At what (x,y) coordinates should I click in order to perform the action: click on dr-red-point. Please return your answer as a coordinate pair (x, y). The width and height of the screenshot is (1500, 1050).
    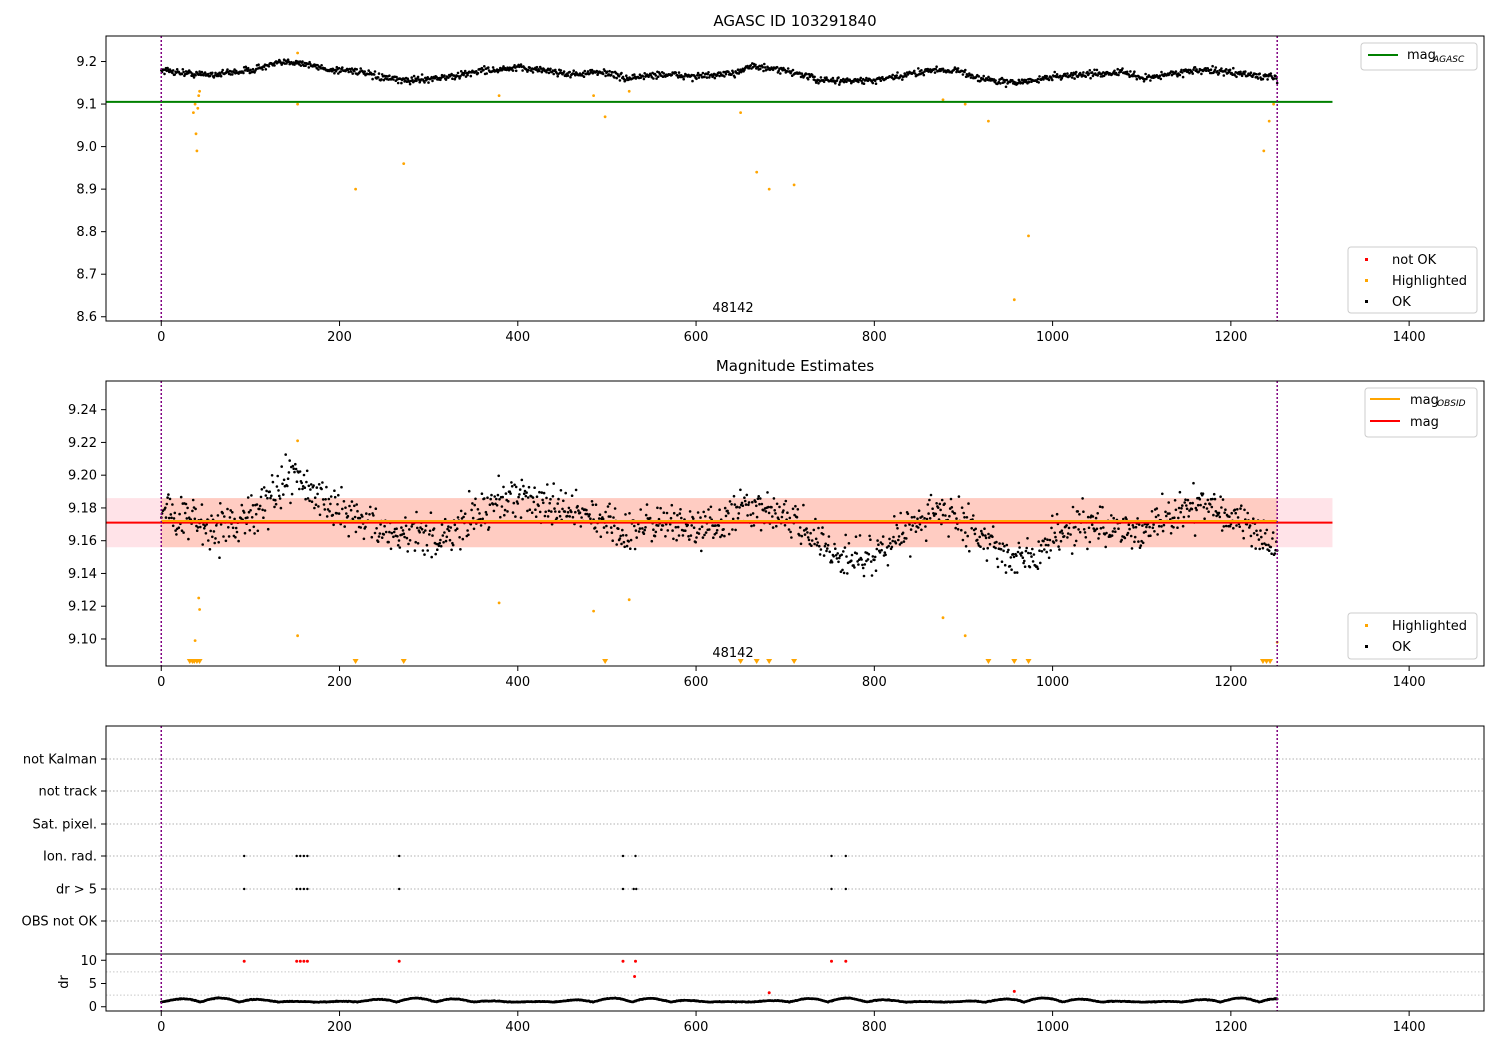
    Looking at the image, I should click on (769, 993).